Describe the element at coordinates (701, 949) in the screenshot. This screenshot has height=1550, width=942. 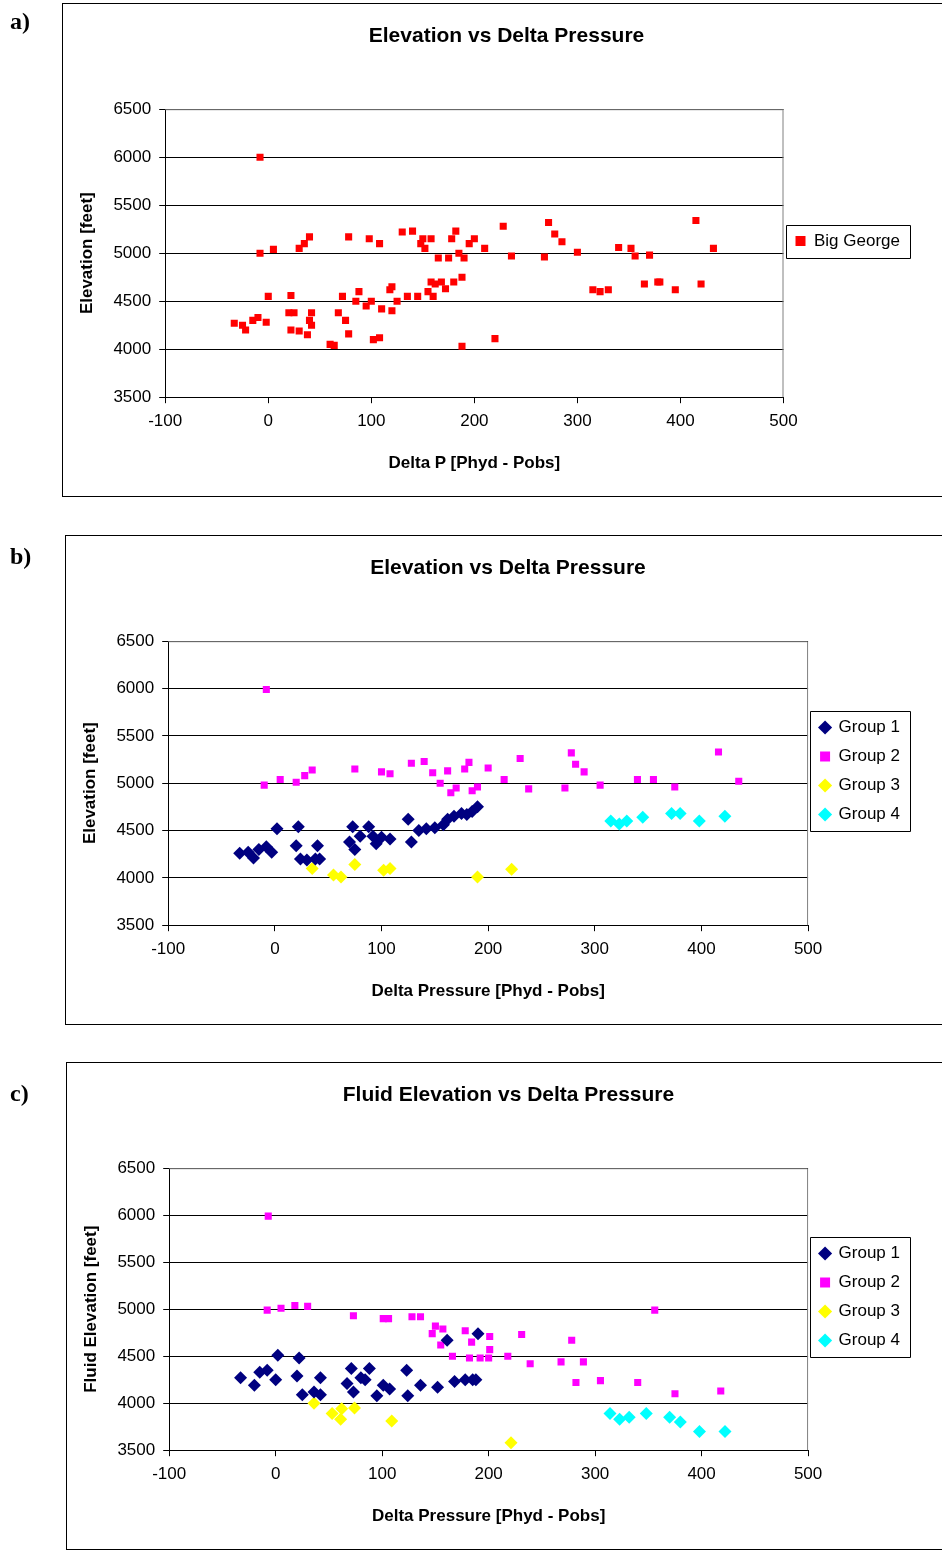
I see `x-tick-label: 400` at that location.